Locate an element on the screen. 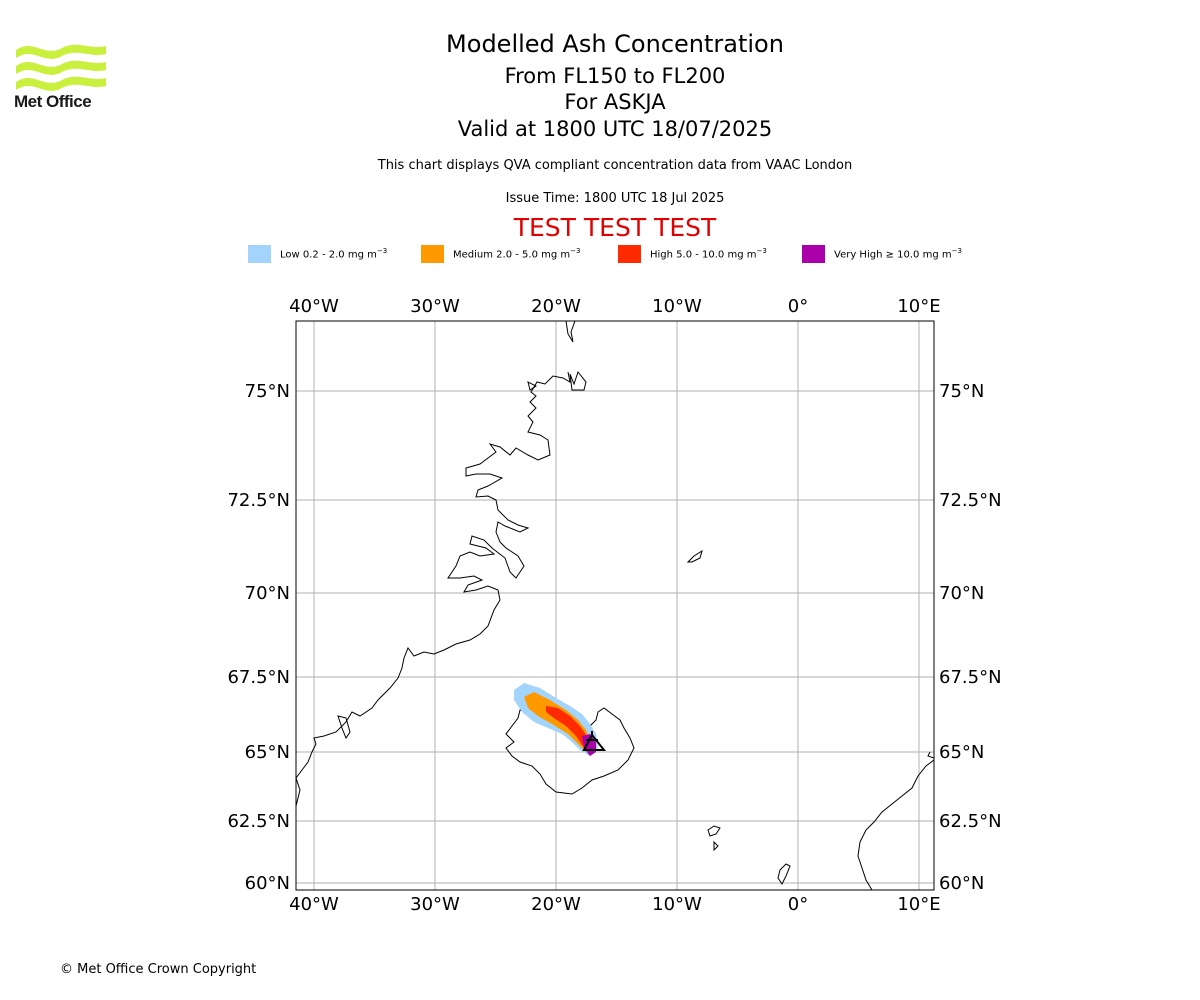 The height and width of the screenshot is (1000, 1200). legend-label-very-high: Very High ≥ 10.0 mg m−3 is located at coordinates (898, 254).